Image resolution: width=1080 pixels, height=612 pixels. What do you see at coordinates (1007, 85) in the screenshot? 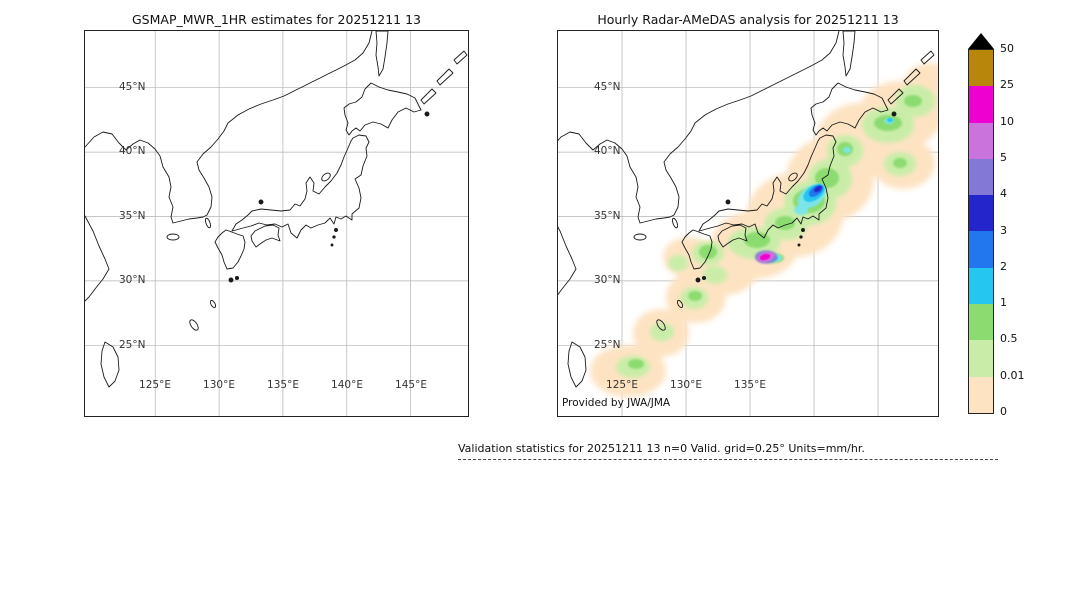
I see `colorbar-tick-label: 25` at bounding box center [1007, 85].